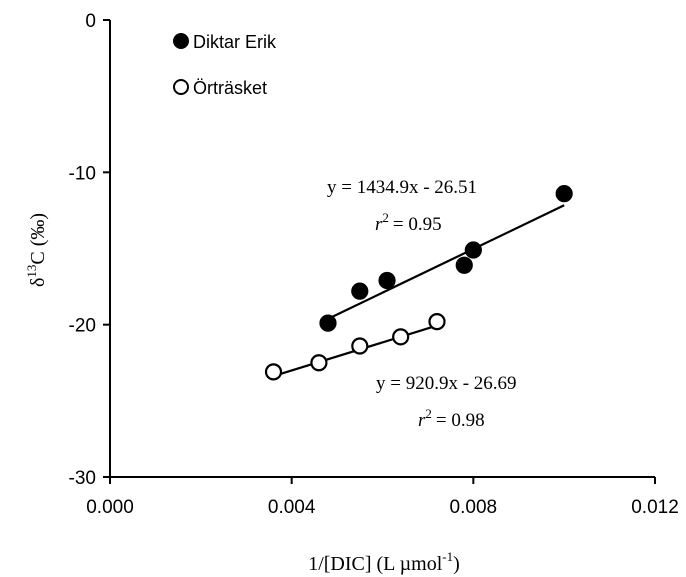  What do you see at coordinates (402, 187) in the screenshot?
I see `equation-diktar-erik: y = 1434.9x - 26.51` at bounding box center [402, 187].